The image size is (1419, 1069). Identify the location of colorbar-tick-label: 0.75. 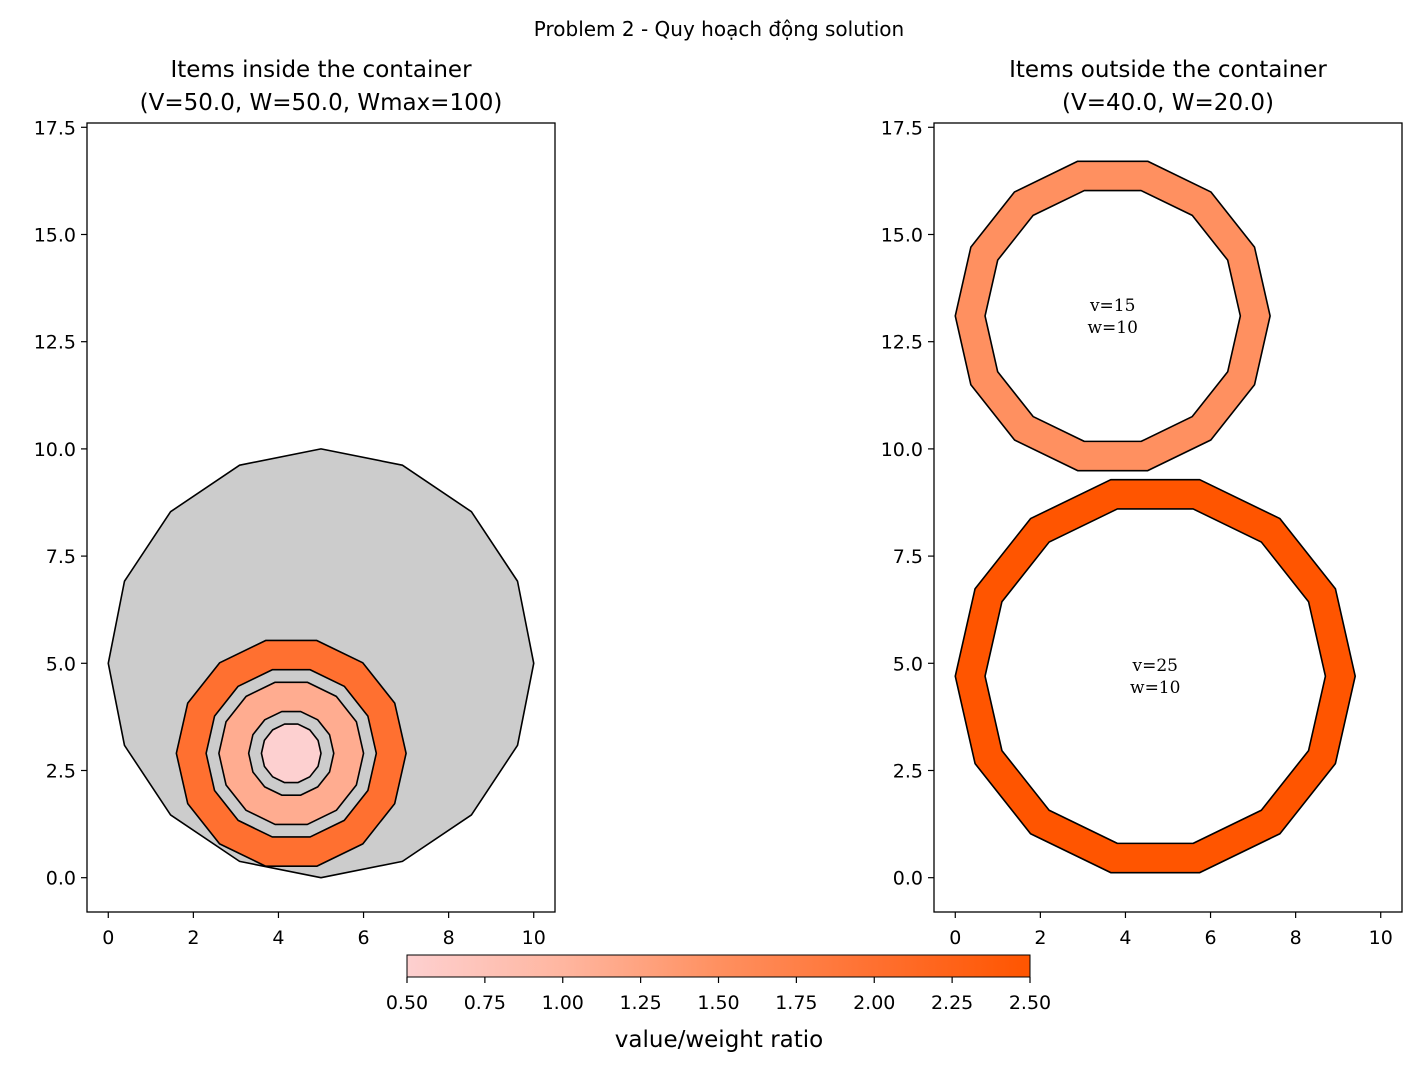
(485, 1003).